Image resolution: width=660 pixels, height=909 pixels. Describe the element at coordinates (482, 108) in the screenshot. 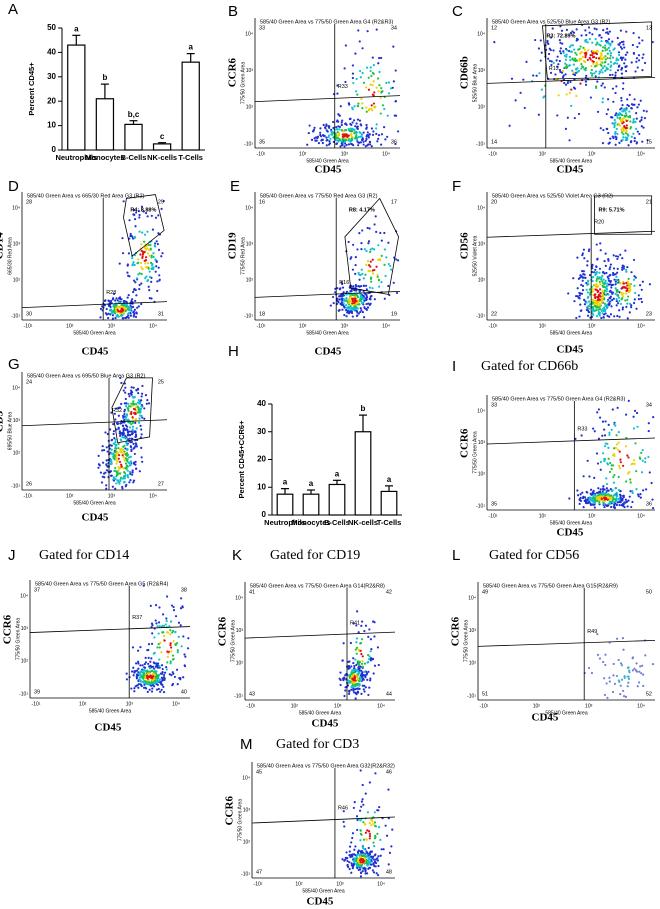

I see `y-tick-label: 10²` at that location.